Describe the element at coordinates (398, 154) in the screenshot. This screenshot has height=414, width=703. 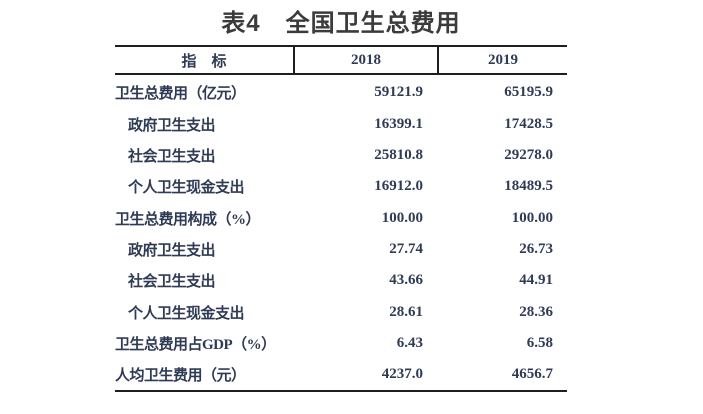
I see `value-2018: 25810.8` at that location.